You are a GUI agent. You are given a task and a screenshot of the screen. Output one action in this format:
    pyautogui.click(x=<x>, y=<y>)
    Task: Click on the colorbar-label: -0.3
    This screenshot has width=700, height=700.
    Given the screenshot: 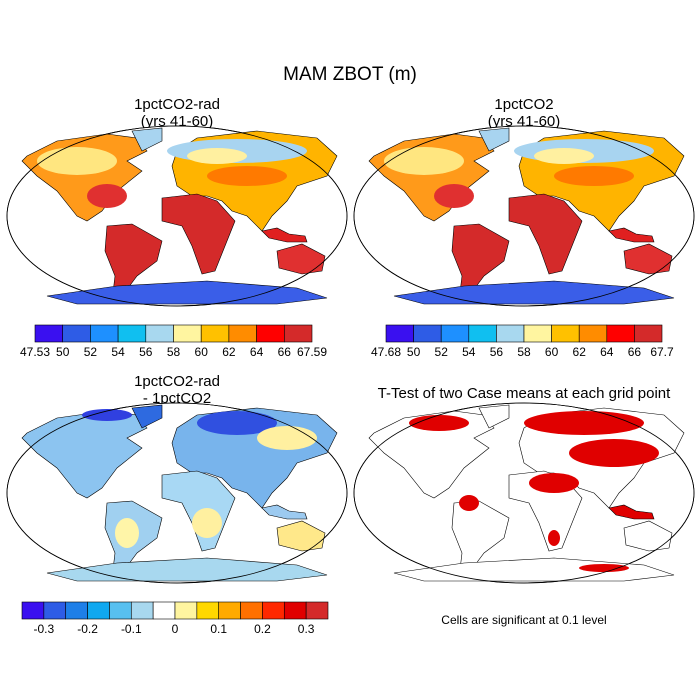 What is the action you would take?
    pyautogui.click(x=44, y=629)
    